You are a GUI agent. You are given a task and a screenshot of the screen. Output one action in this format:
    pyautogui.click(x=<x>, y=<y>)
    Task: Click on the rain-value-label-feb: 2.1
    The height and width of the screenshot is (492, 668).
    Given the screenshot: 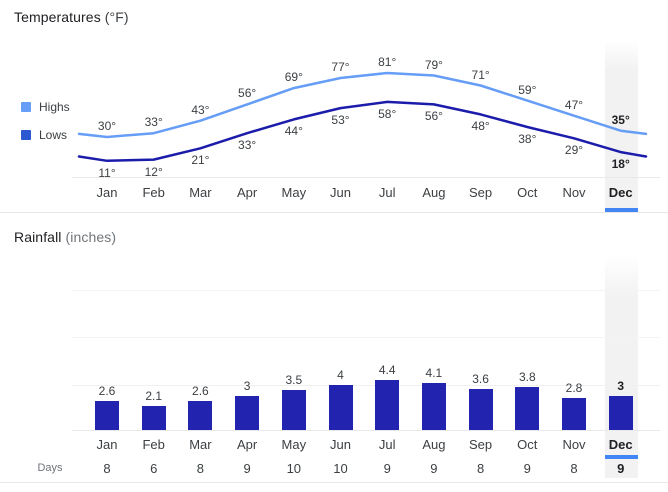 What is the action you would take?
    pyautogui.click(x=154, y=396)
    